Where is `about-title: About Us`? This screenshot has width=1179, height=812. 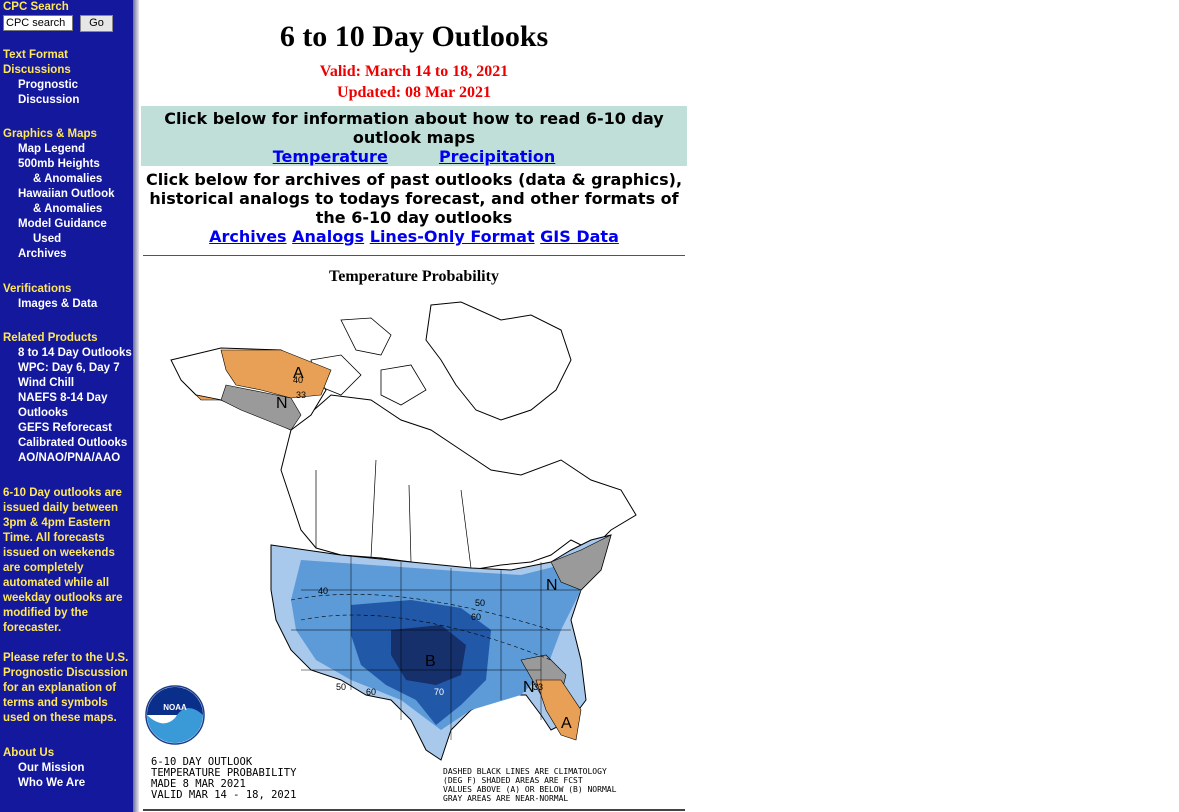 about-title: About Us is located at coordinates (29, 753).